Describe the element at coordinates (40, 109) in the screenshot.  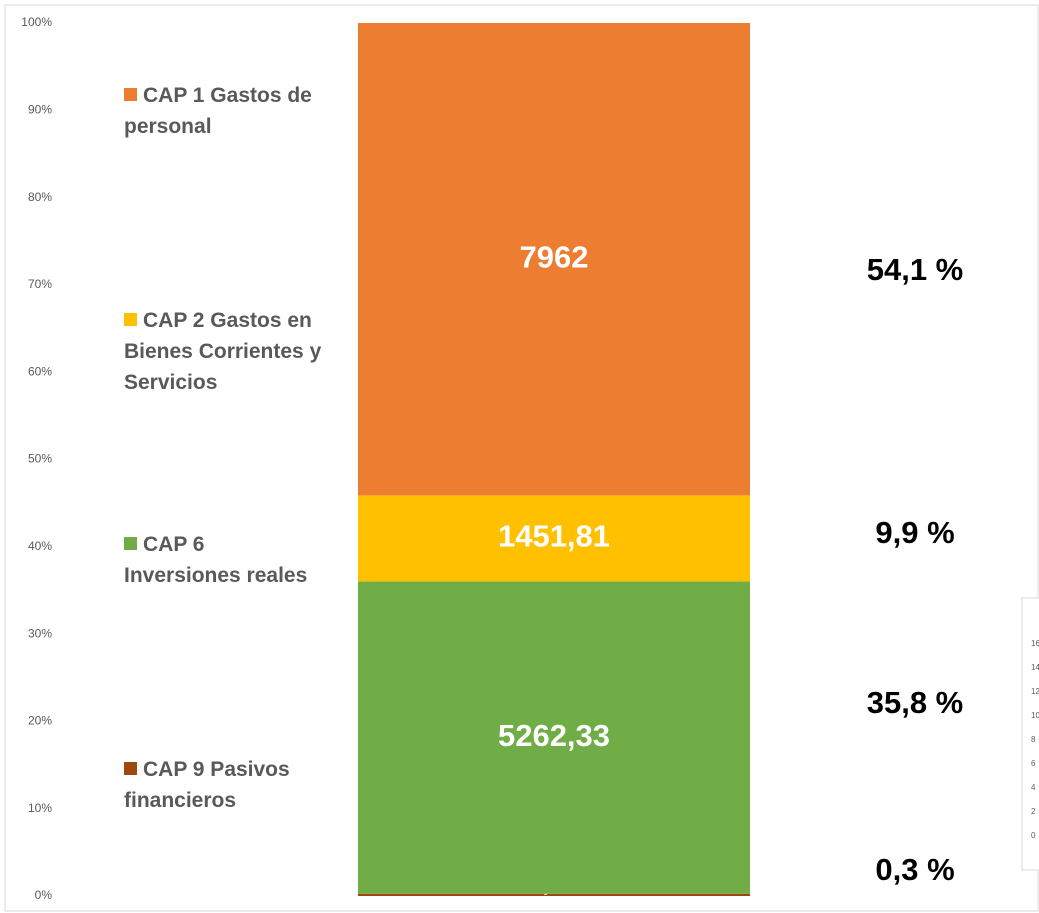
I see `y-tick-label: 90%` at that location.